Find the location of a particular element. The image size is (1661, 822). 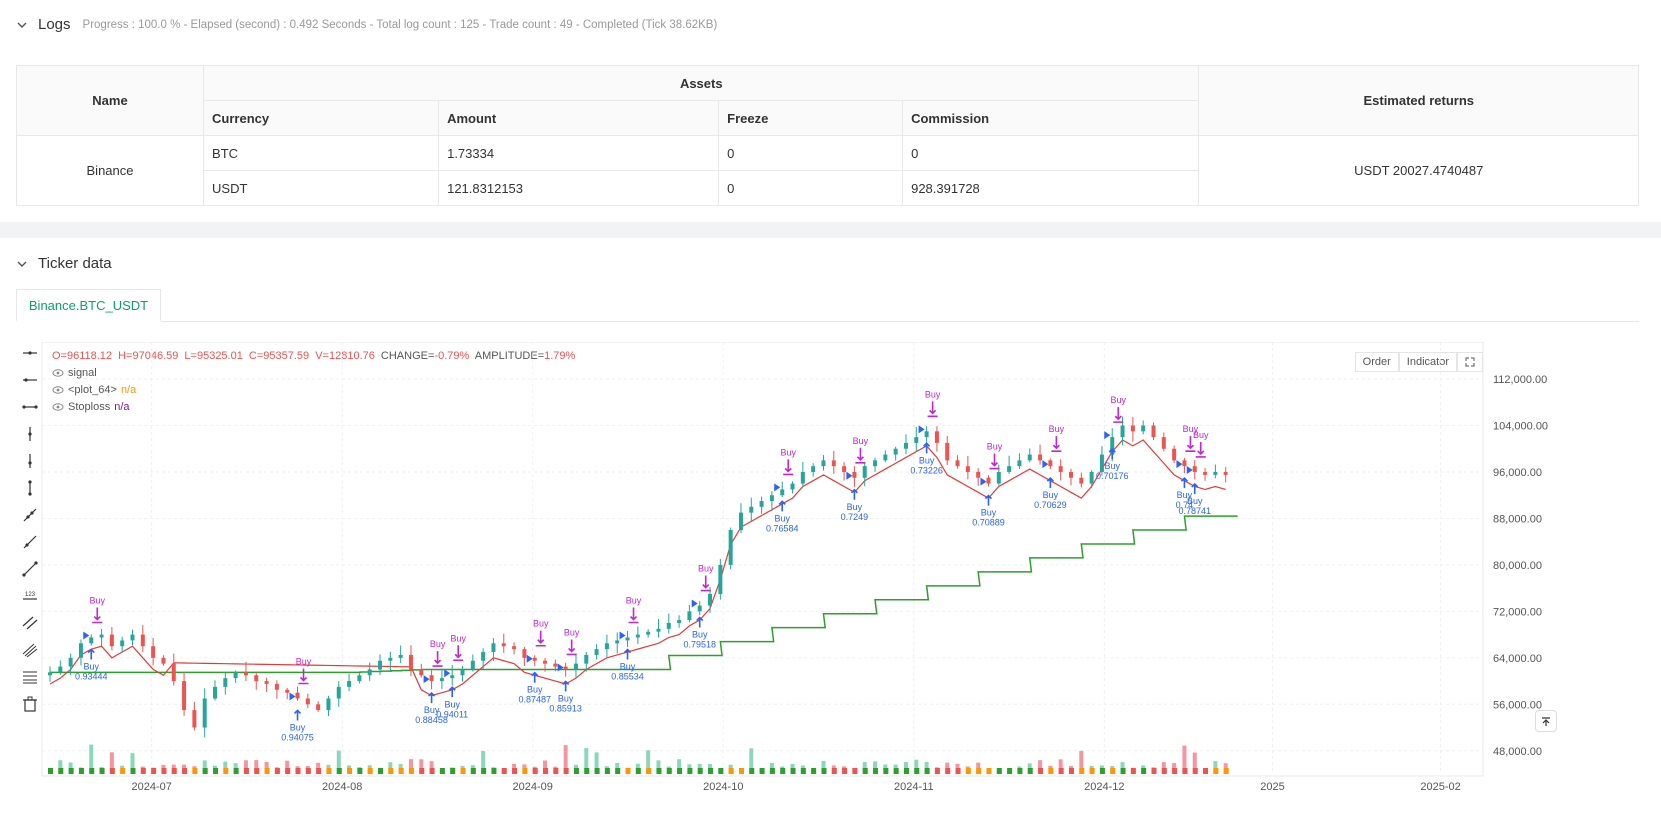

scroll-to-latest-icon is located at coordinates (1546, 721).